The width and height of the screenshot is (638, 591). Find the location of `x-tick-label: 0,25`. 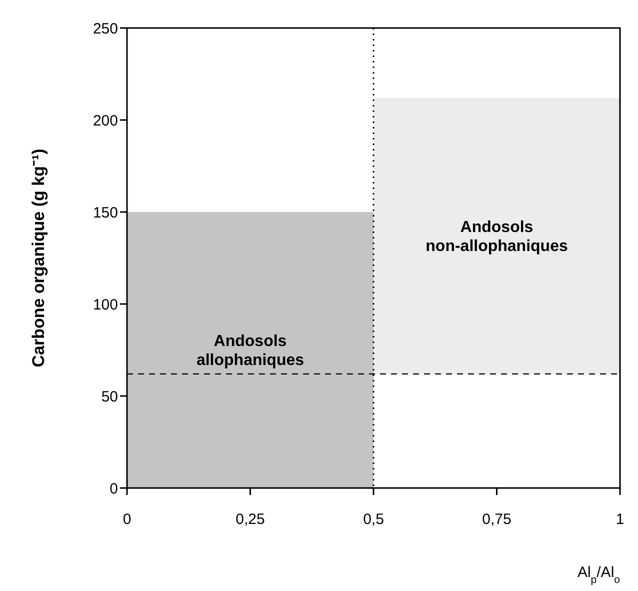

x-tick-label: 0,25 is located at coordinates (250, 519).